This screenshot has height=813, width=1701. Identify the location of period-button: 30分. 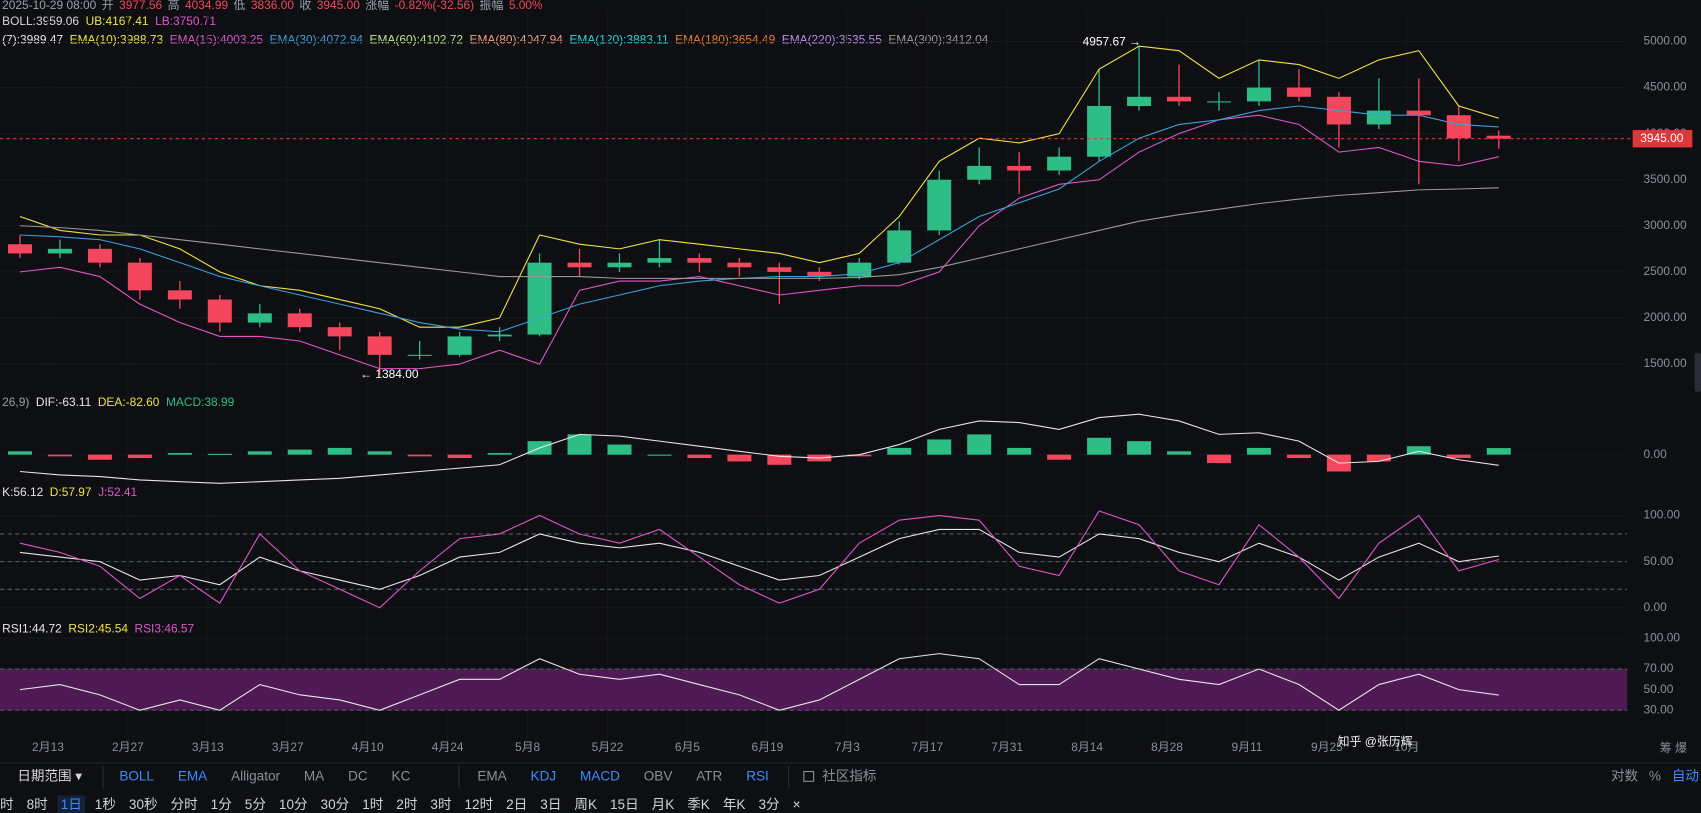
(335, 804).